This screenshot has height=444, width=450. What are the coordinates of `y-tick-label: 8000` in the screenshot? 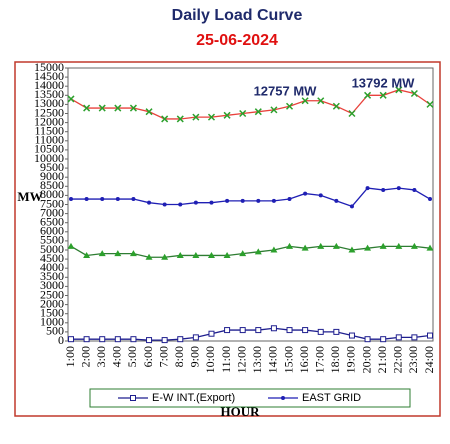 It's located at (52, 194).